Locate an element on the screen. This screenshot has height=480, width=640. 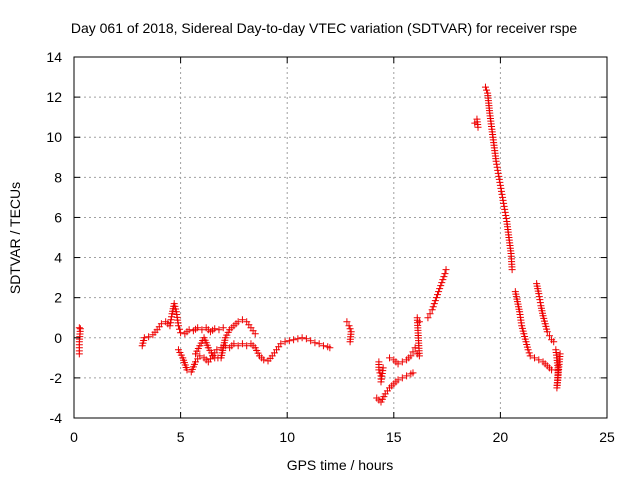
y-tick-label: 0 is located at coordinates (58, 338).